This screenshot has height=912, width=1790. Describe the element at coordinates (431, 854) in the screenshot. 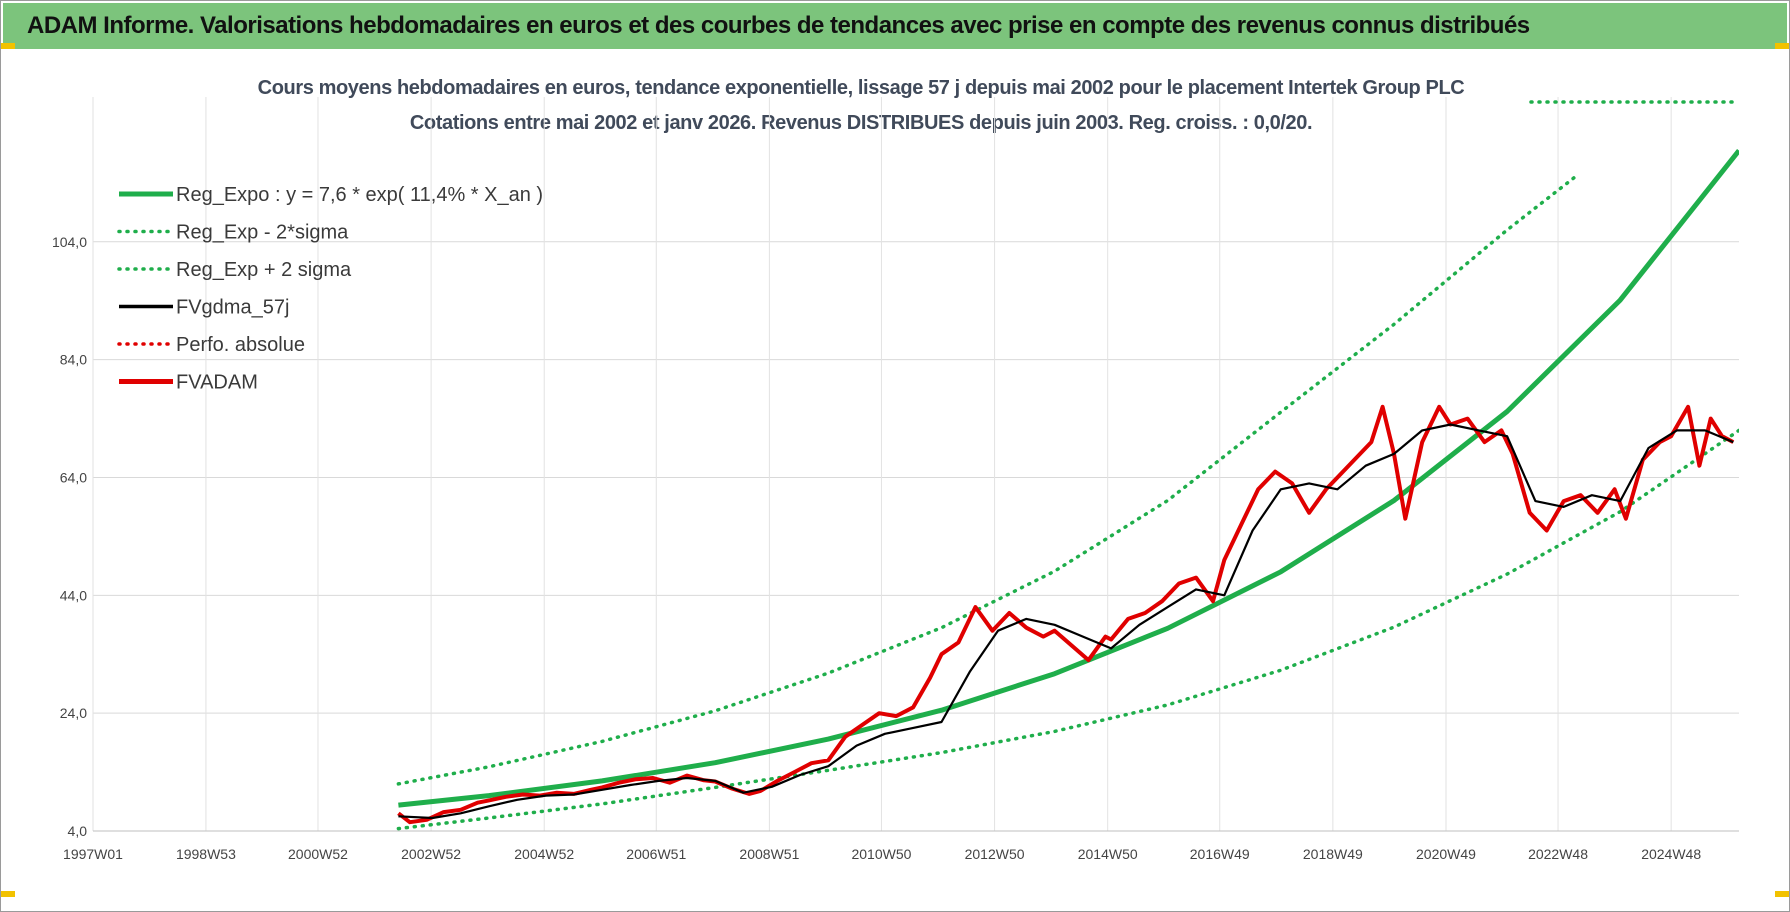

I see `x-tick-label: 2002W52` at that location.